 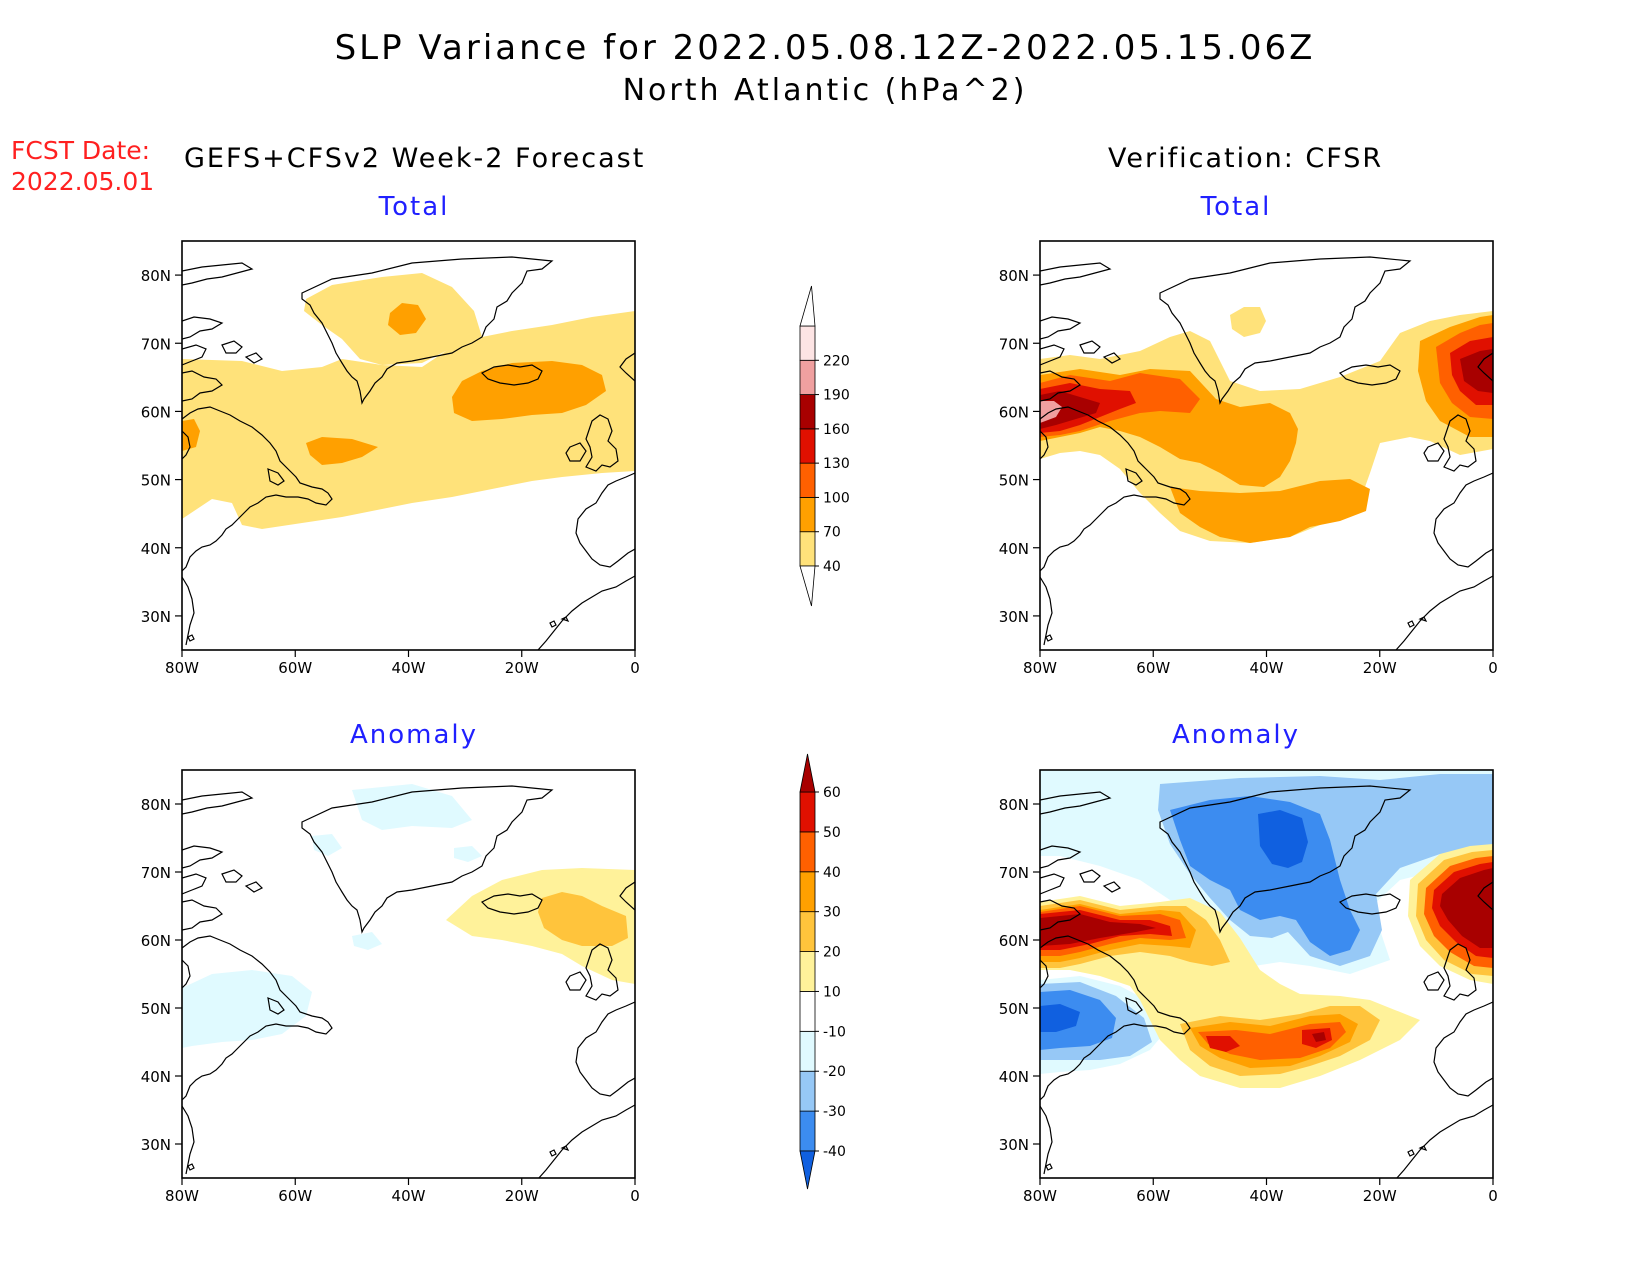 I want to click on anomaly-colorbar-label: -40, so click(x=834, y=1152).